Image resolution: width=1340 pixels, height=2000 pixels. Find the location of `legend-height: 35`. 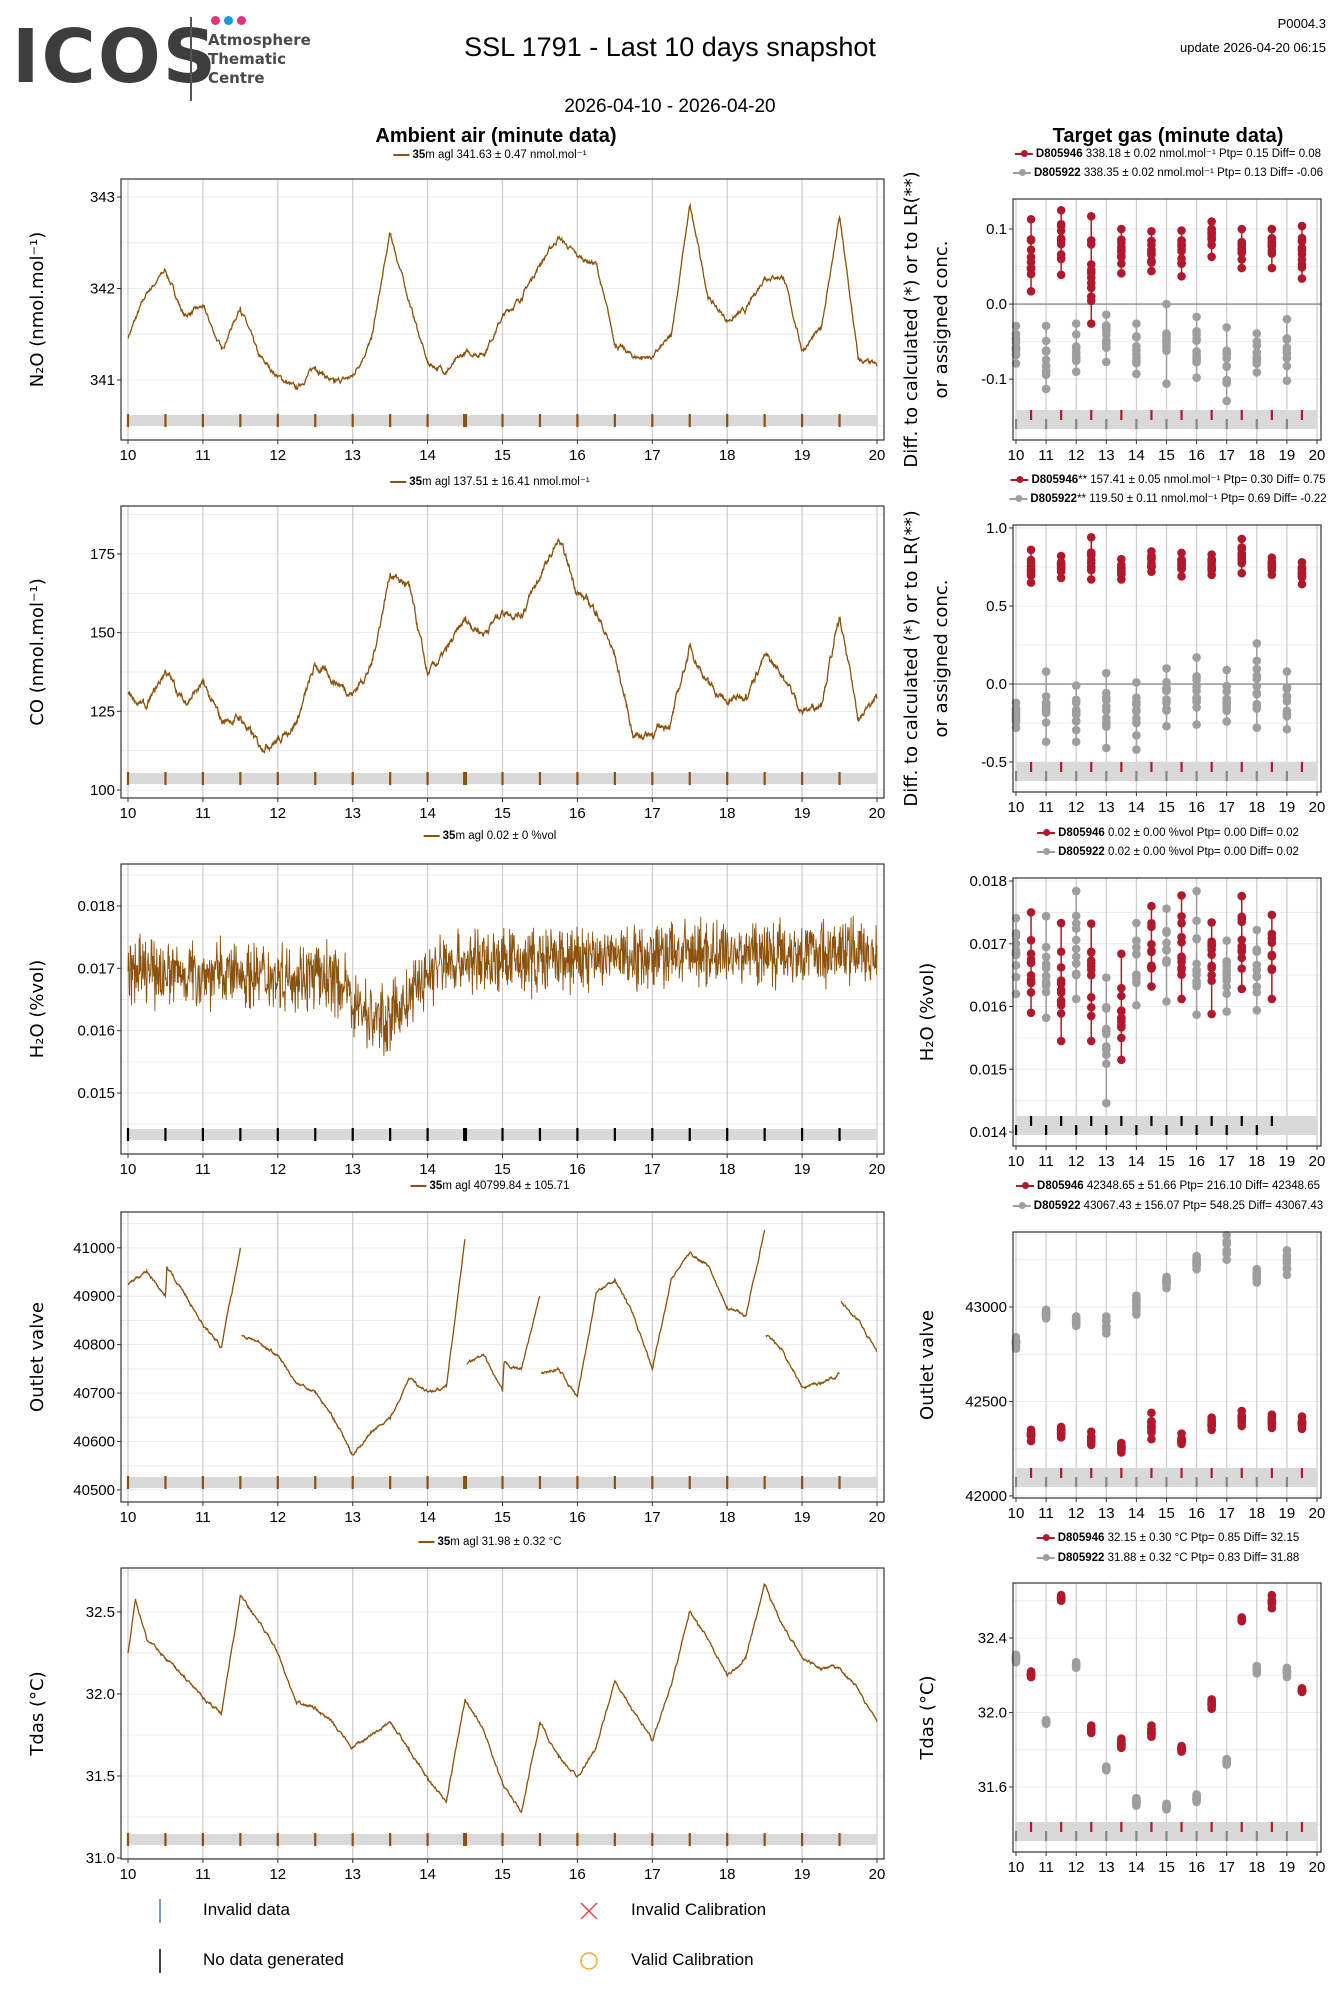

legend-height: 35 is located at coordinates (444, 1542).